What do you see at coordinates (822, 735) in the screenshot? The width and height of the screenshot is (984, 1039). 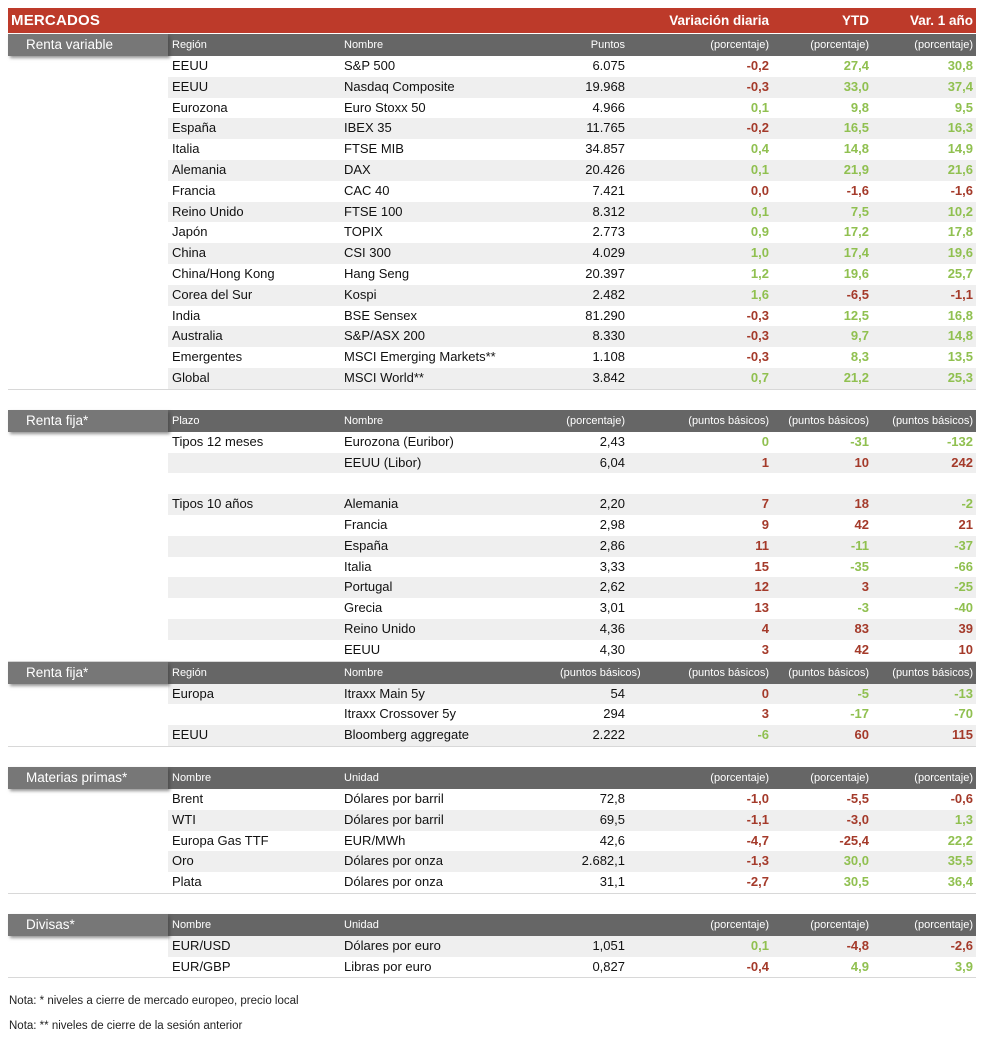 I see `ytd-change-cell: 60` at bounding box center [822, 735].